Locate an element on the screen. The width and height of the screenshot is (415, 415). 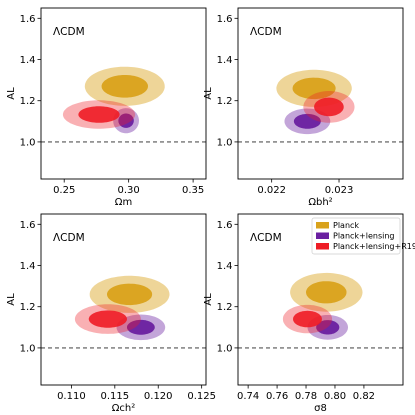
x-tick-label: 0.022 is located at coordinates (271, 190).